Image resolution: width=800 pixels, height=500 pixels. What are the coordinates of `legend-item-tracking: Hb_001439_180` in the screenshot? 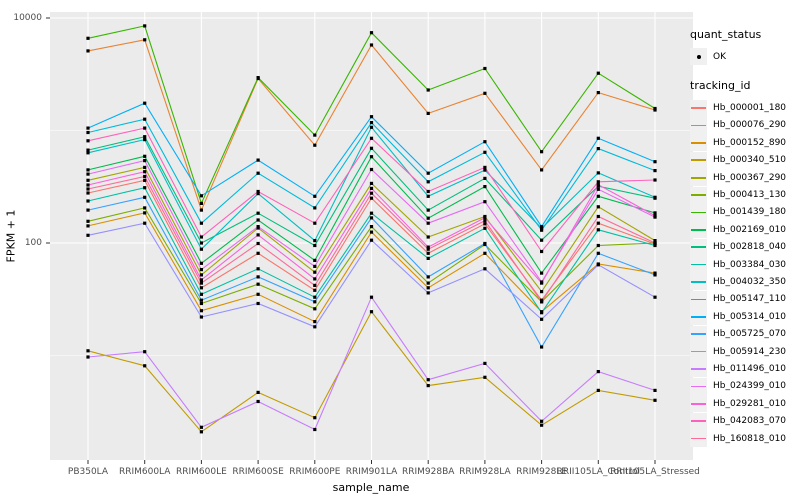 It's located at (744, 212).